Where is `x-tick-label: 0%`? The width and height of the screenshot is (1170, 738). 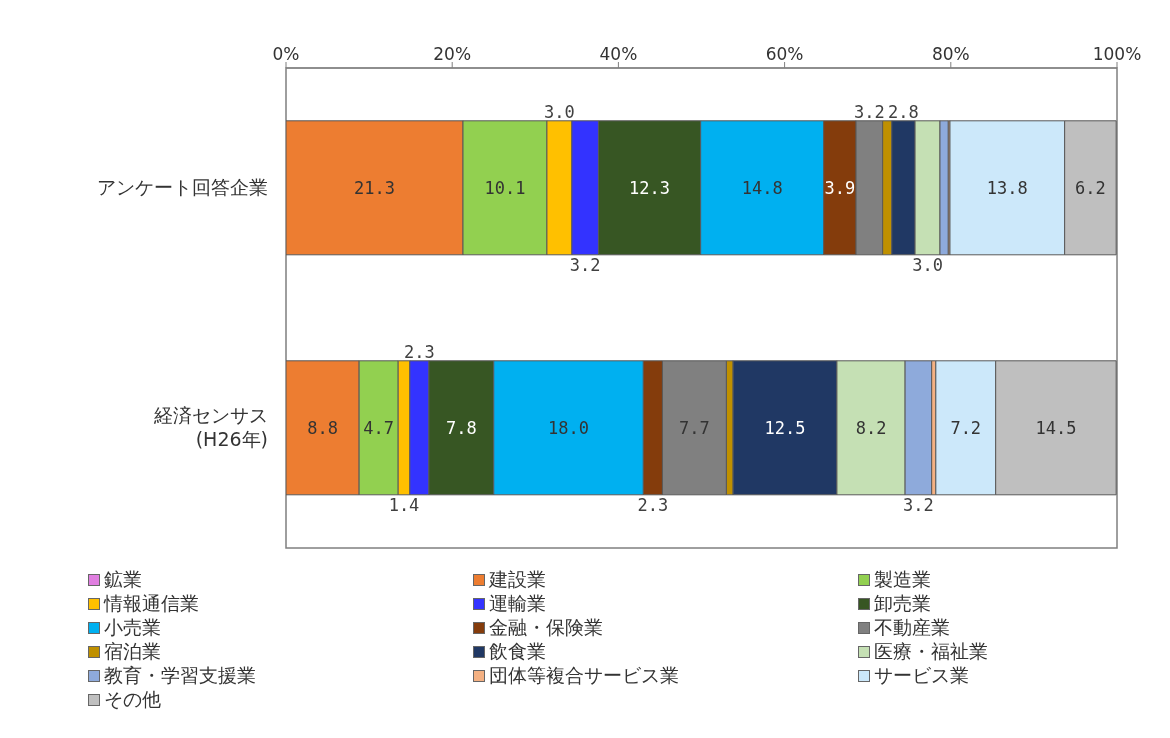 x-tick-label: 0% is located at coordinates (286, 54).